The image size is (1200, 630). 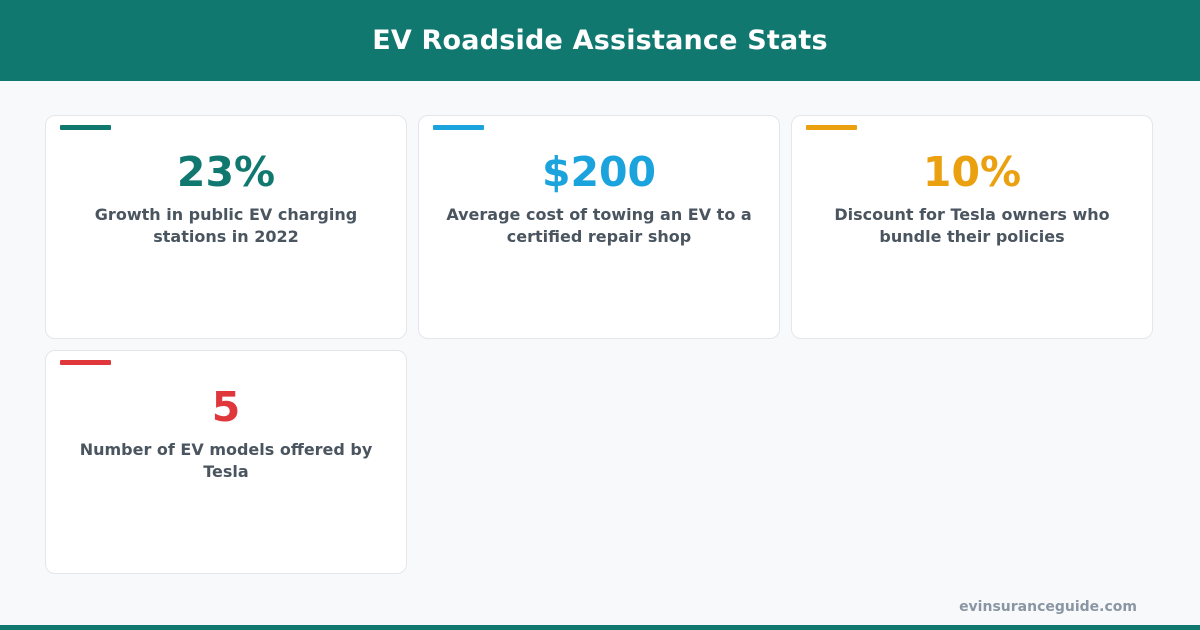 I want to click on header-banner: EV Roadside Assistance Stats, so click(x=600, y=40).